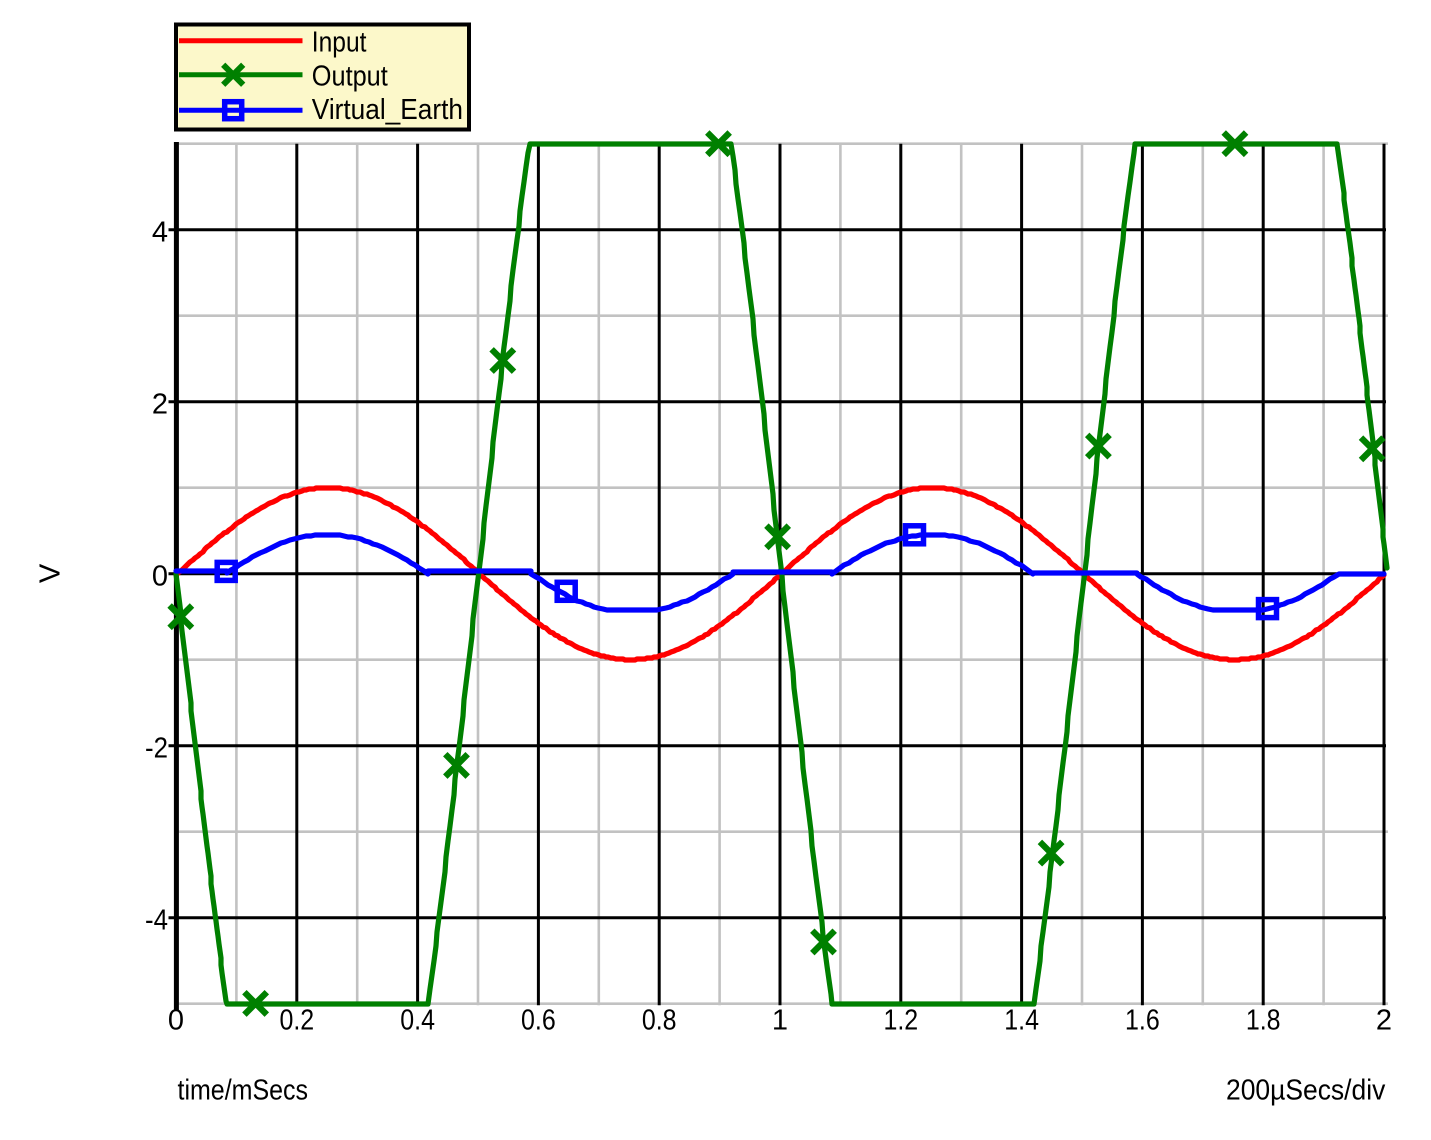  Describe the element at coordinates (538, 1020) in the screenshot. I see `svg-text: 0.6` at that location.